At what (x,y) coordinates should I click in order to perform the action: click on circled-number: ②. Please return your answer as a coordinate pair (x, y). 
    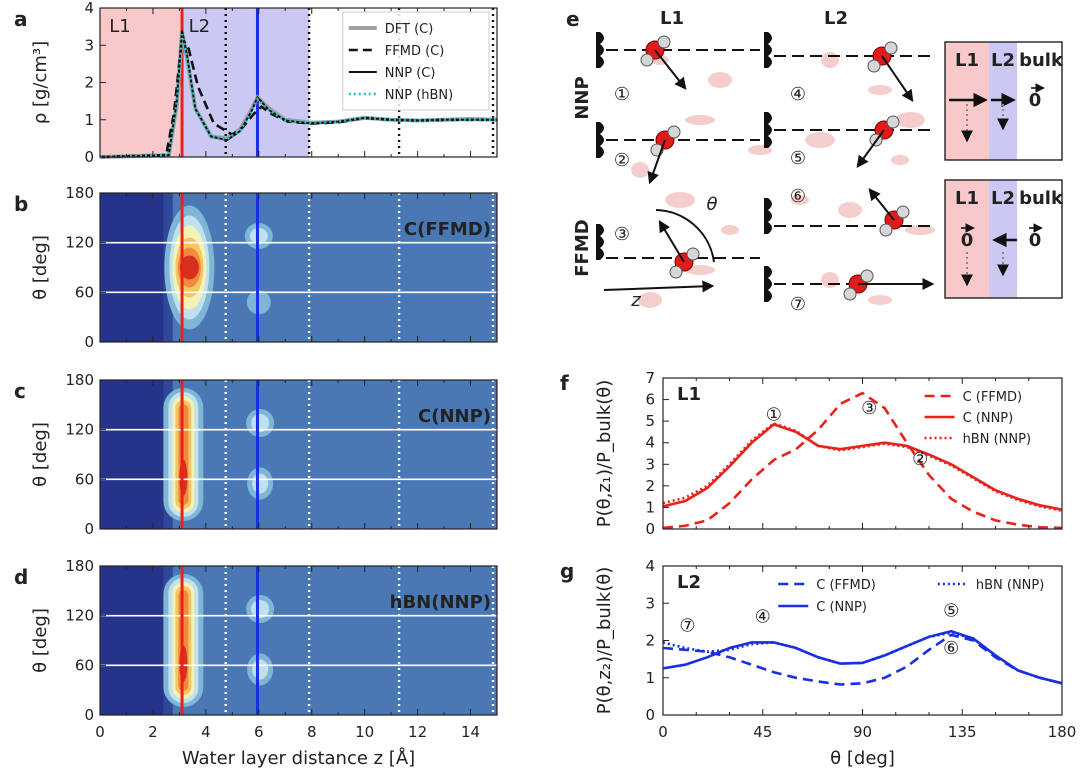
    Looking at the image, I should click on (622, 160).